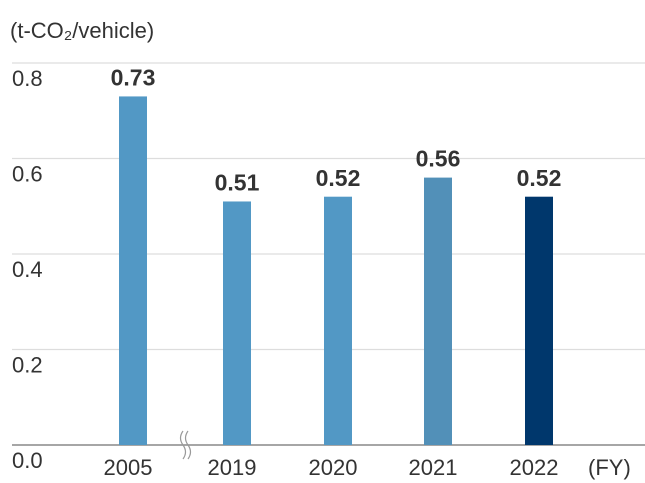  What do you see at coordinates (438, 159) in the screenshot?
I see `value-label: 0.56` at bounding box center [438, 159].